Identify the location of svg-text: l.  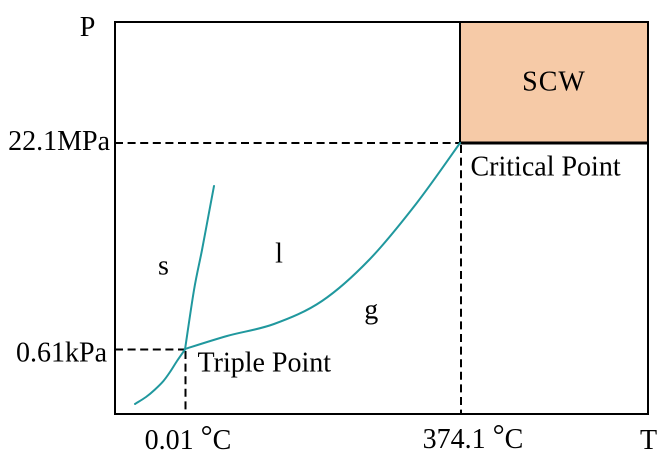
(279, 254).